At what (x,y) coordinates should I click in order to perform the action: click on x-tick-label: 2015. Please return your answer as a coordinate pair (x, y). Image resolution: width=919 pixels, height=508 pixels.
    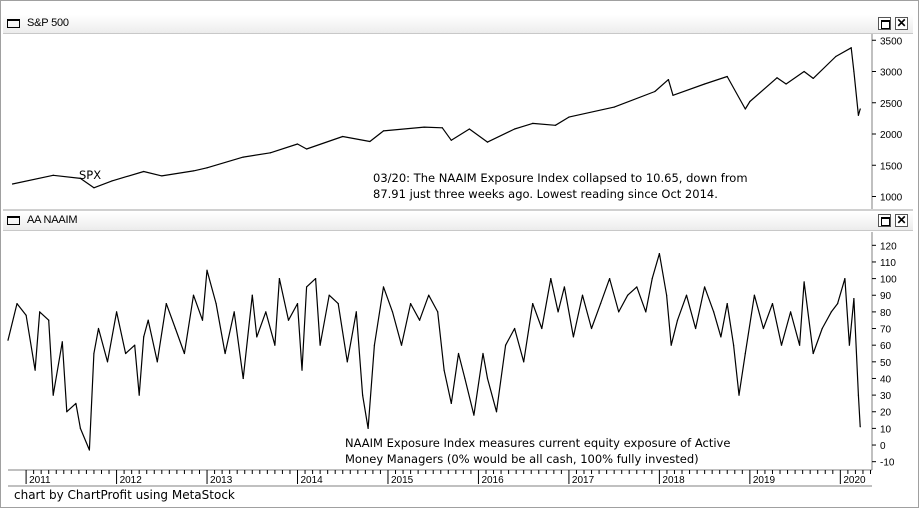
    Looking at the image, I should click on (402, 480).